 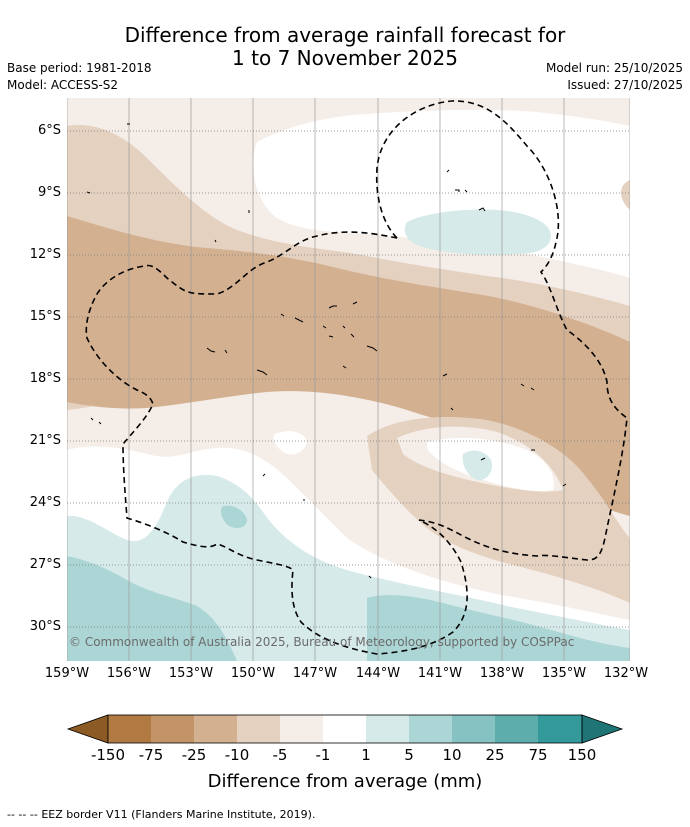 What do you see at coordinates (253, 673) in the screenshot?
I see `lon-label: 150°W` at bounding box center [253, 673].